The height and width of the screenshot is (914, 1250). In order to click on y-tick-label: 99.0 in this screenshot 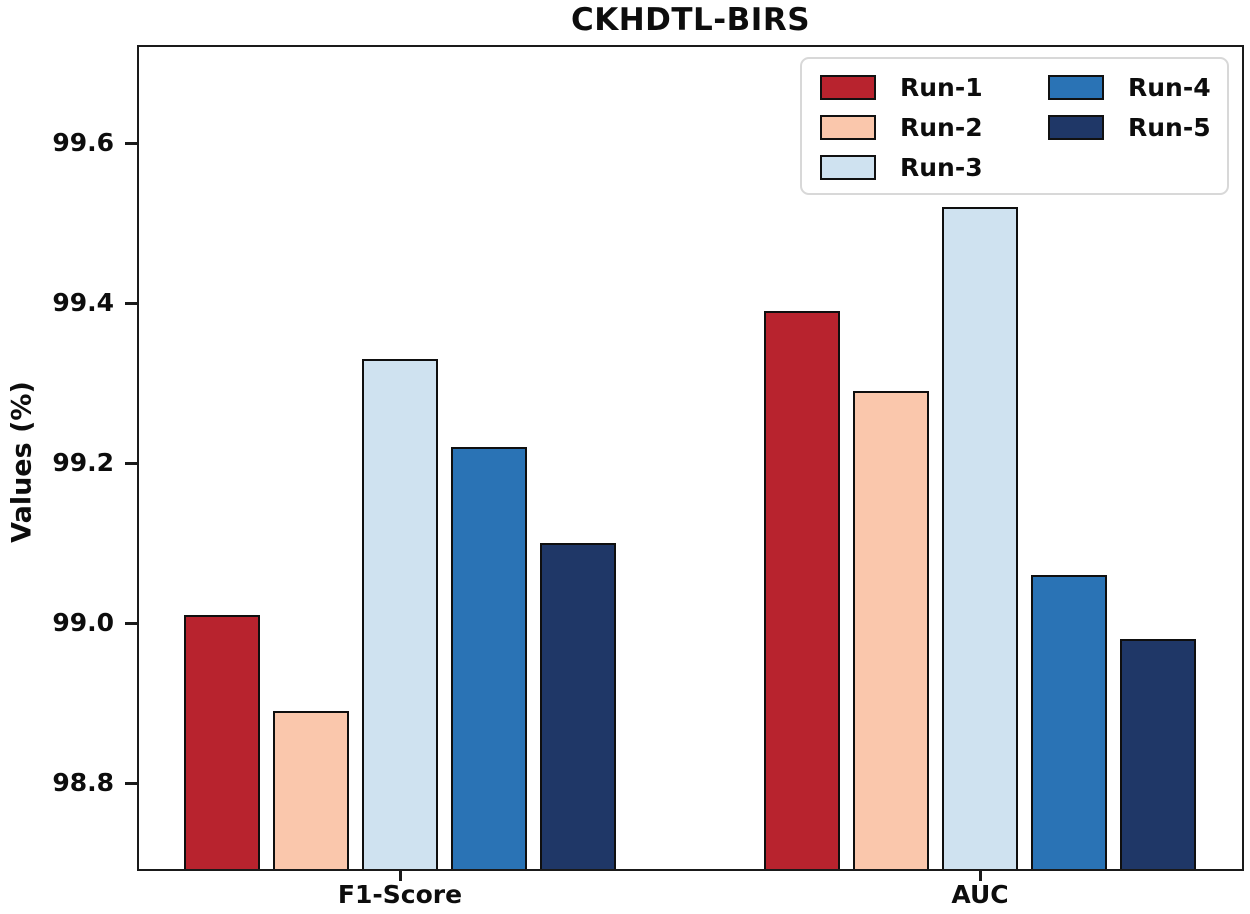, I will do `click(83, 622)`.